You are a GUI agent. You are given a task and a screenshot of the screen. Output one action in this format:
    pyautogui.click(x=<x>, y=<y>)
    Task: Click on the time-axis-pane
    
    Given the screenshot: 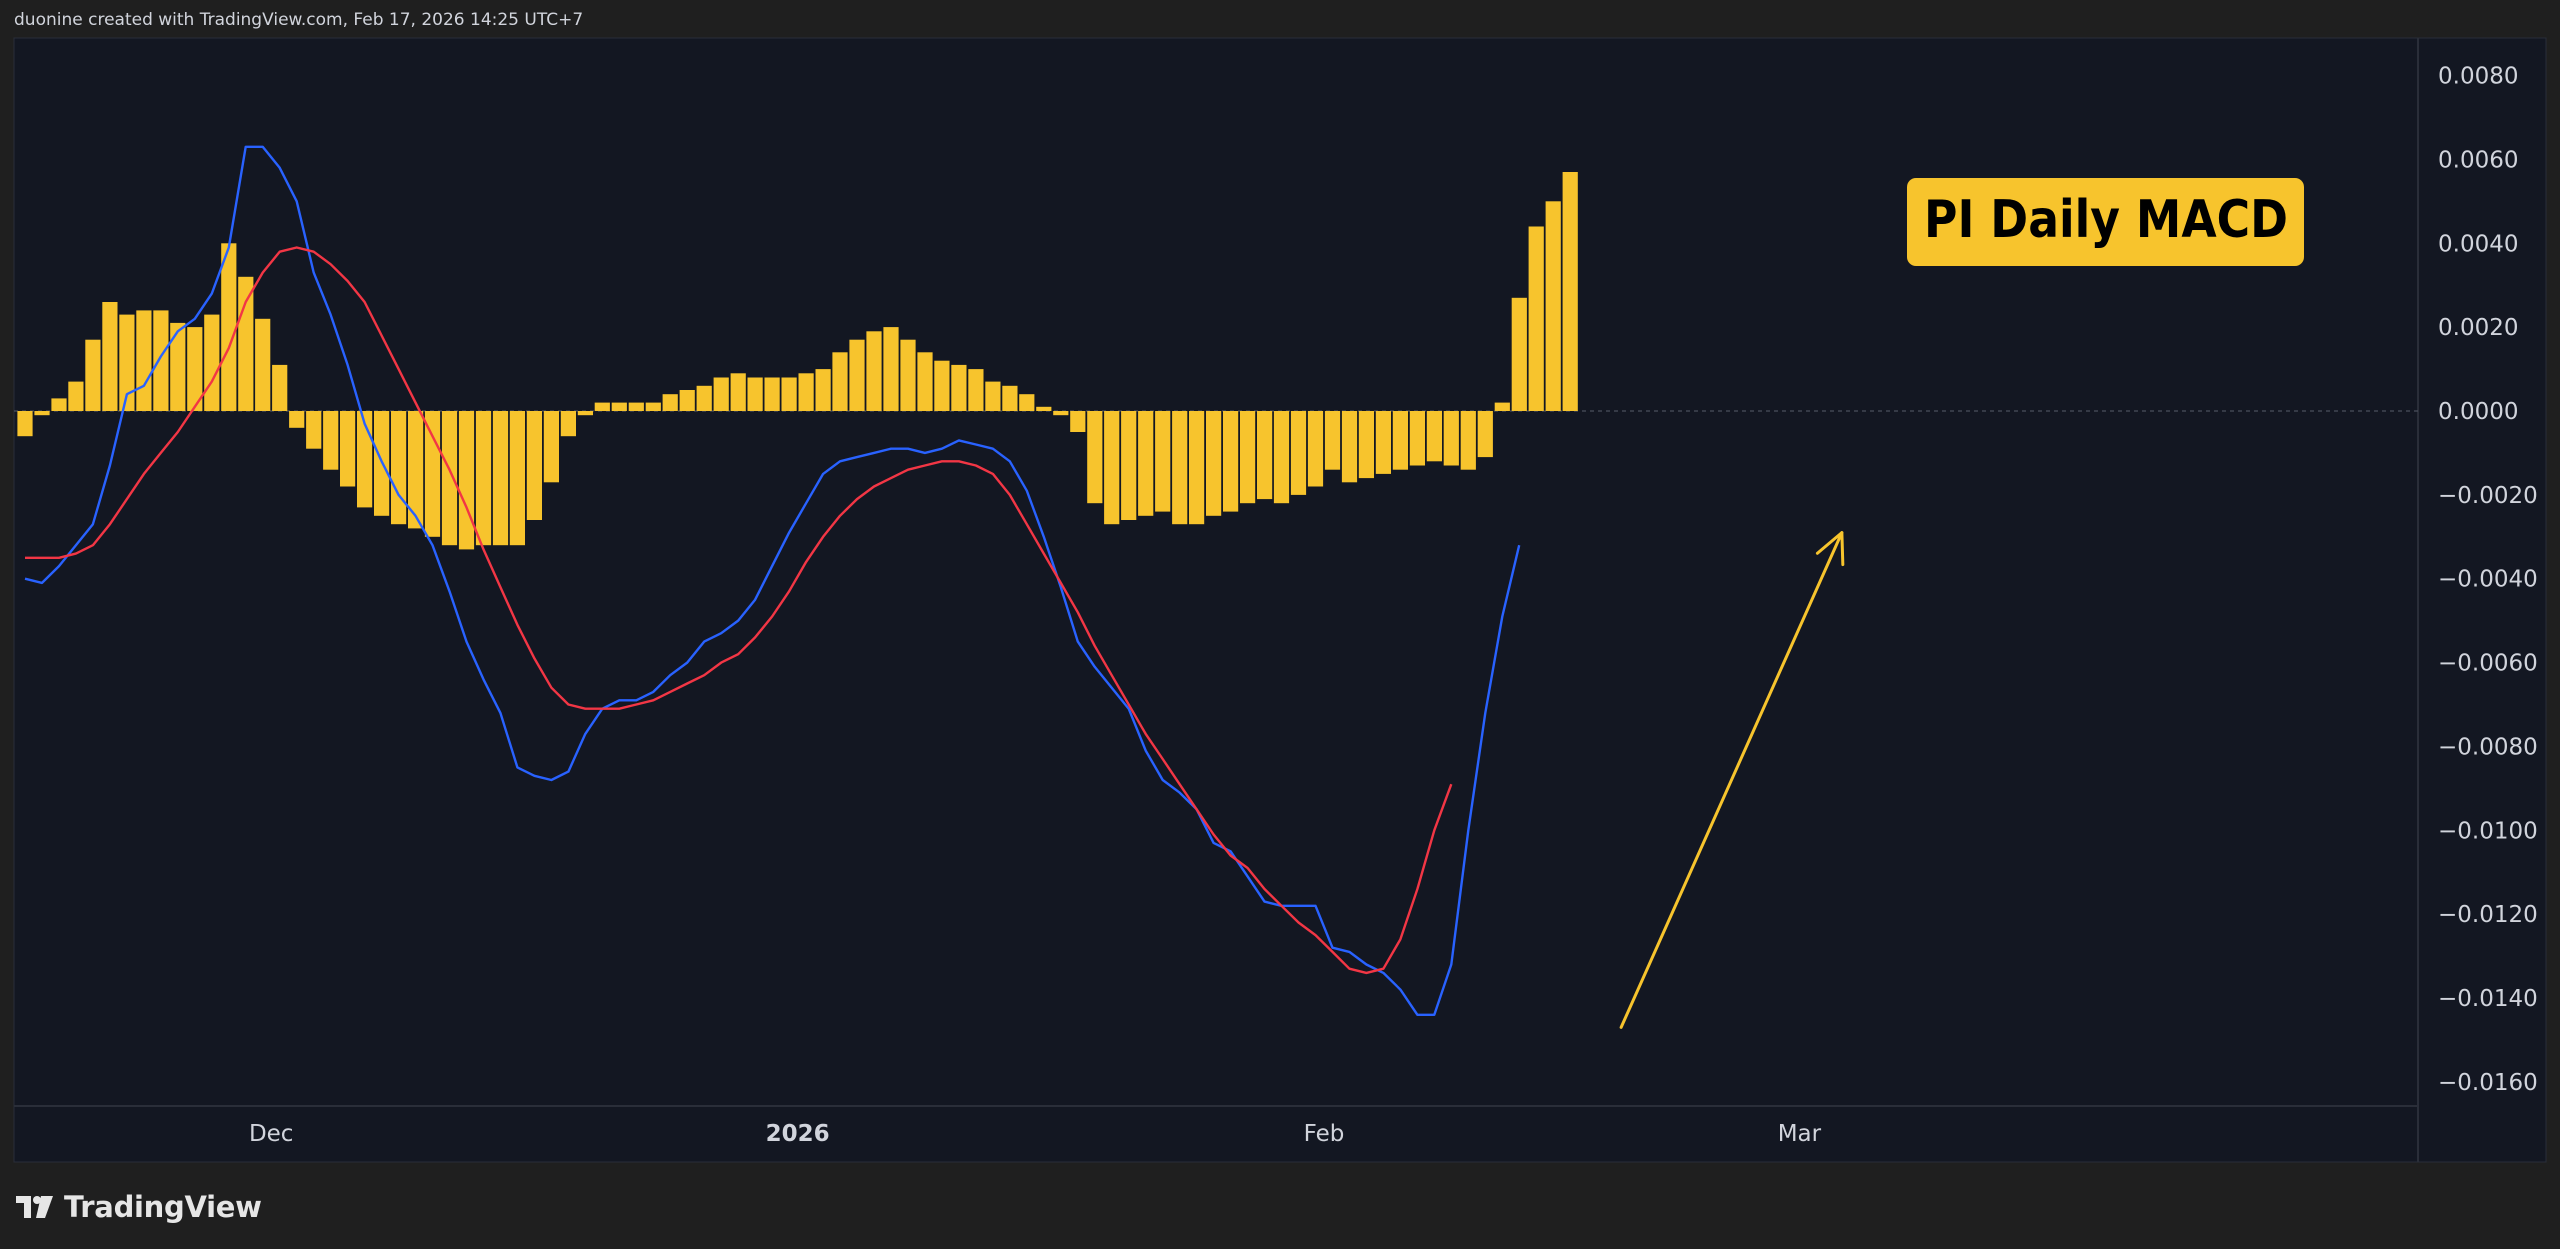 What is the action you would take?
    pyautogui.click(x=1216, y=1134)
    